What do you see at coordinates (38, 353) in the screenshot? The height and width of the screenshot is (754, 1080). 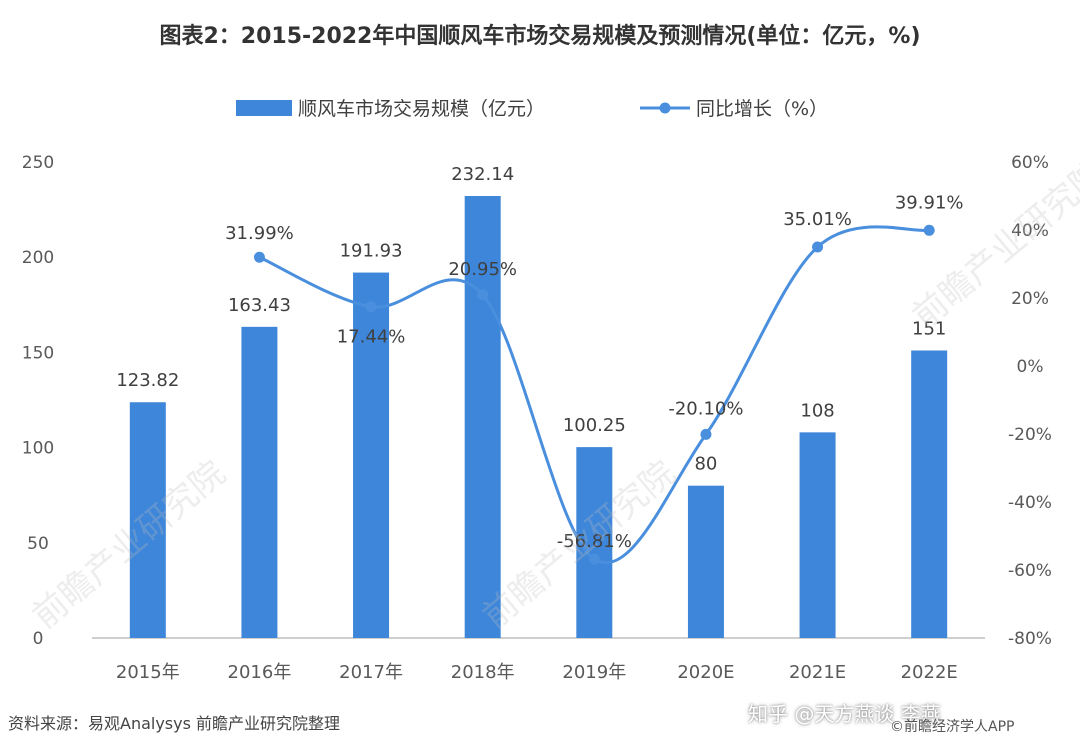 I see `y-left-tick-label: 150` at bounding box center [38, 353].